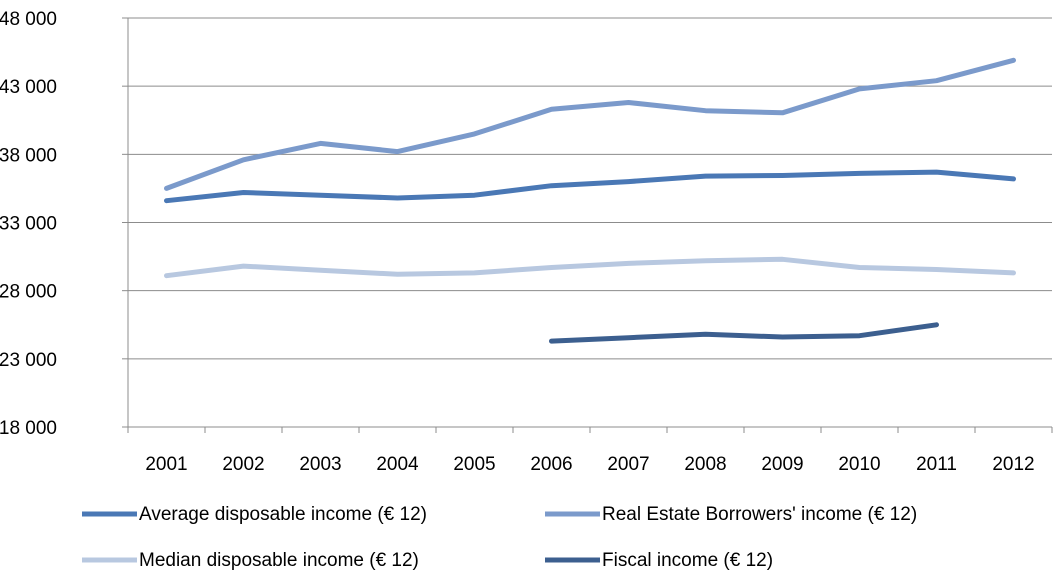 This screenshot has width=1055, height=586. What do you see at coordinates (320, 464) in the screenshot?
I see `x-tick-label: 2003` at bounding box center [320, 464].